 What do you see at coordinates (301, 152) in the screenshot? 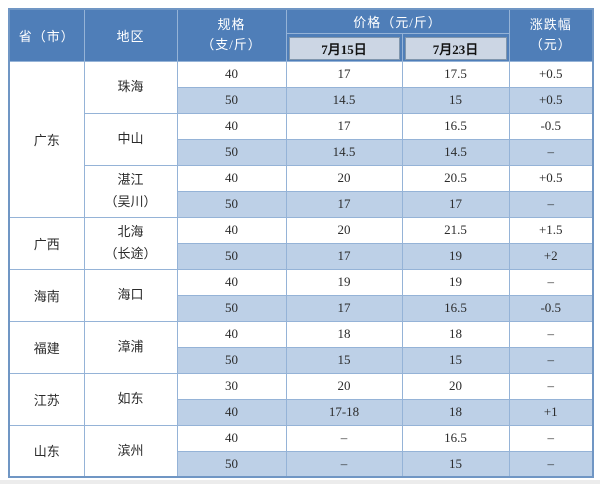
I see `table-row: 50 14.5 14.5–` at bounding box center [301, 152].